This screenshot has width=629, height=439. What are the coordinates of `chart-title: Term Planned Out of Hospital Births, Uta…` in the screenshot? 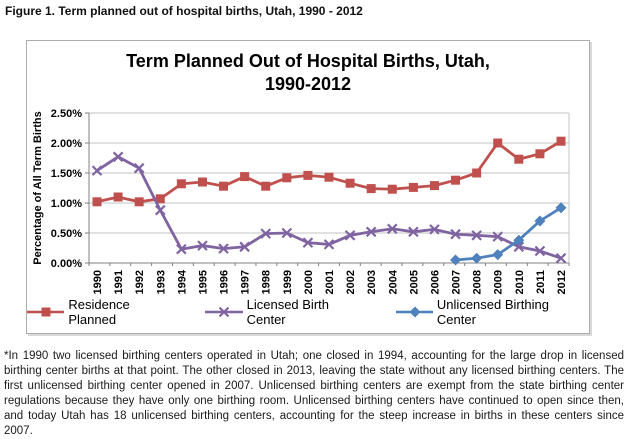 It's located at (308, 73).